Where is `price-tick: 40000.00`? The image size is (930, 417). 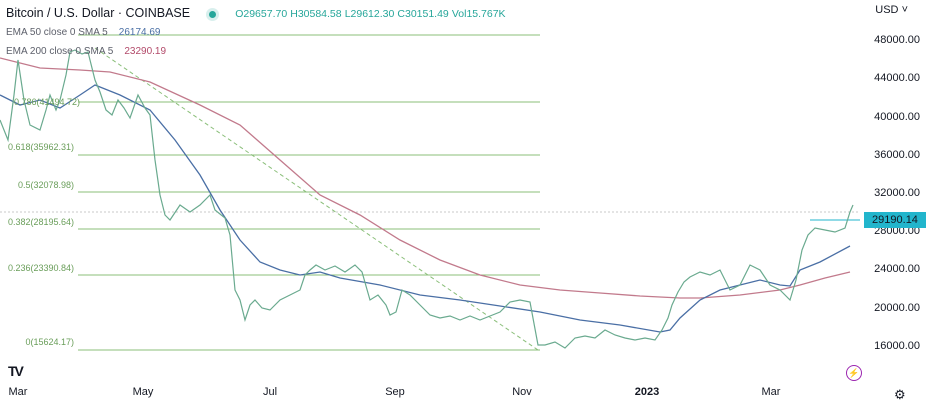
price-tick: 40000.00 is located at coordinates (897, 117).